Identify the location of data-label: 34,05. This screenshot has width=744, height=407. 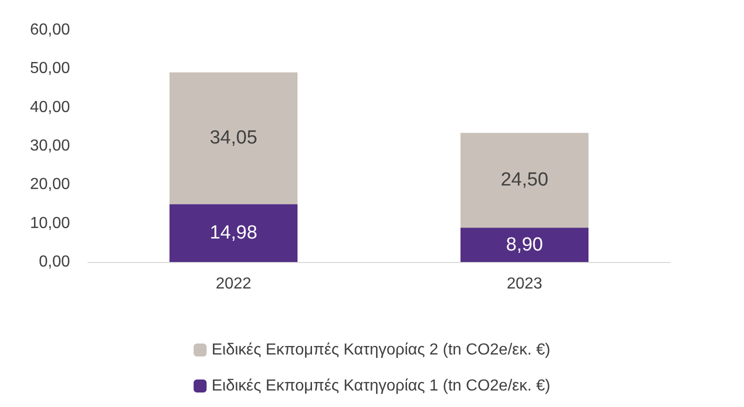
(234, 138).